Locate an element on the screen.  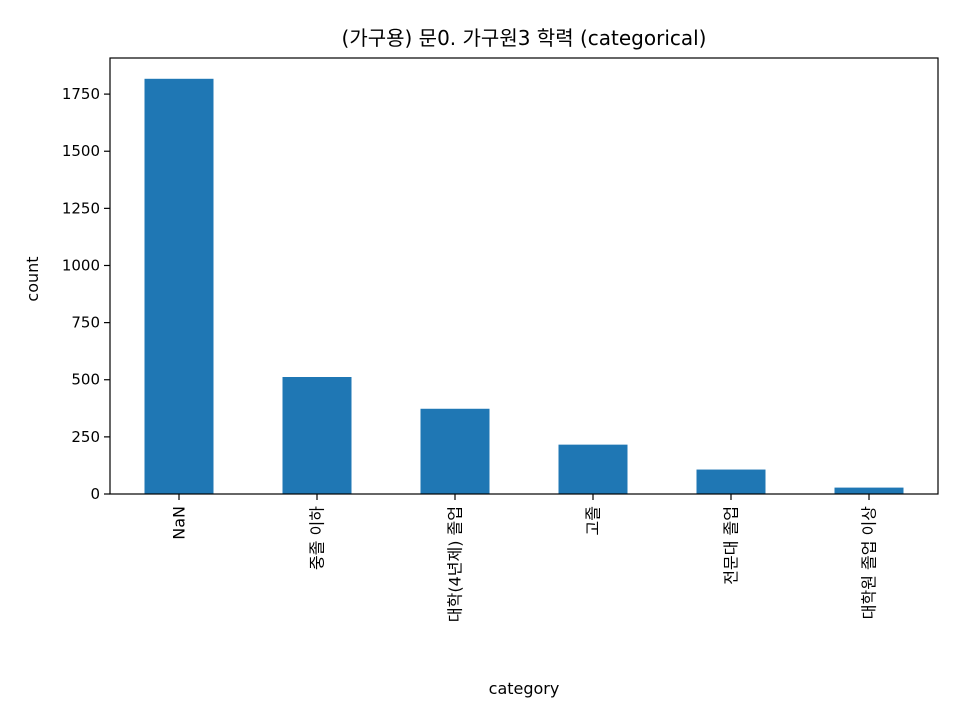
chart-title: (가구용) 문0. 가구원3 학력 (categorical) is located at coordinates (524, 38).